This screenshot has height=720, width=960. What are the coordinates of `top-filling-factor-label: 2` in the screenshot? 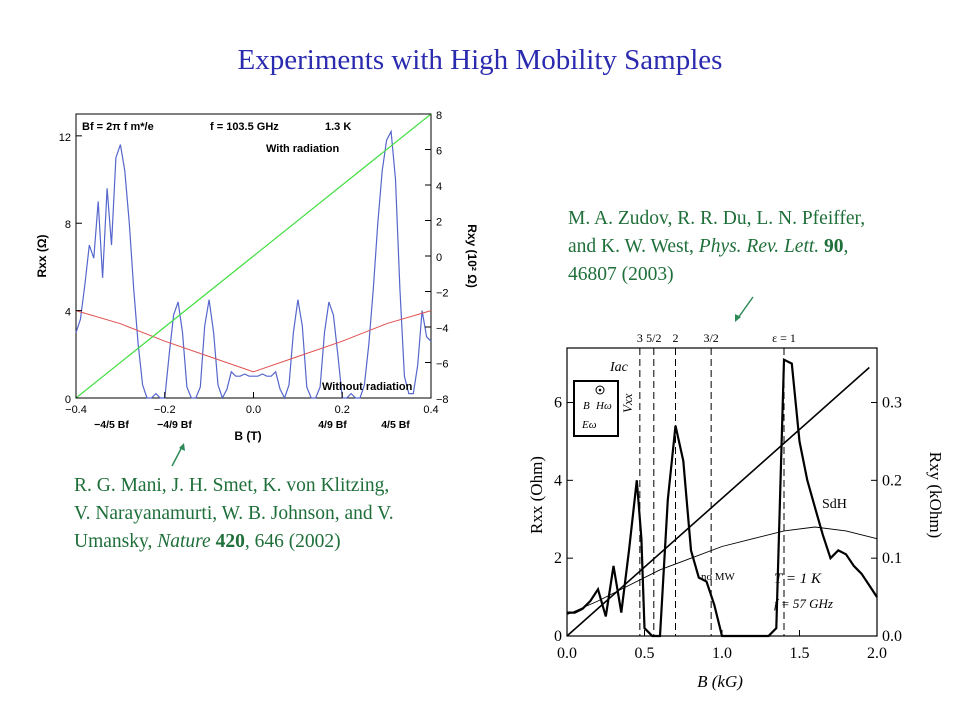 It's located at (676, 338).